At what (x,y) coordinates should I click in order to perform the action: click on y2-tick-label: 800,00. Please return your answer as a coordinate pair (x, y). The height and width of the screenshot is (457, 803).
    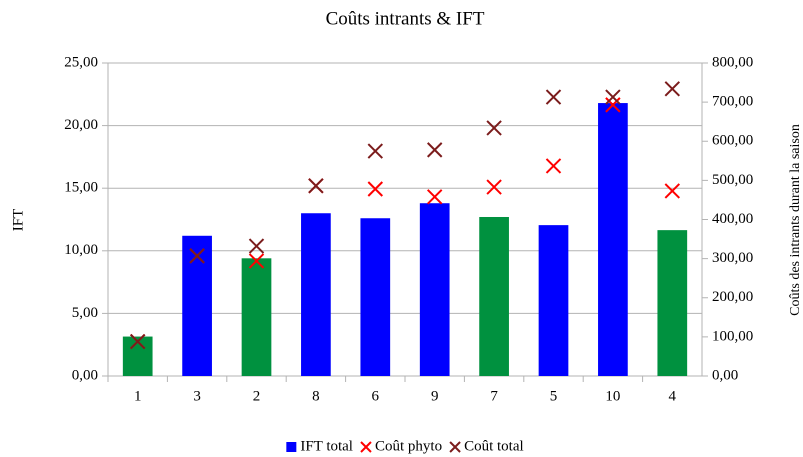
    Looking at the image, I should click on (732, 62).